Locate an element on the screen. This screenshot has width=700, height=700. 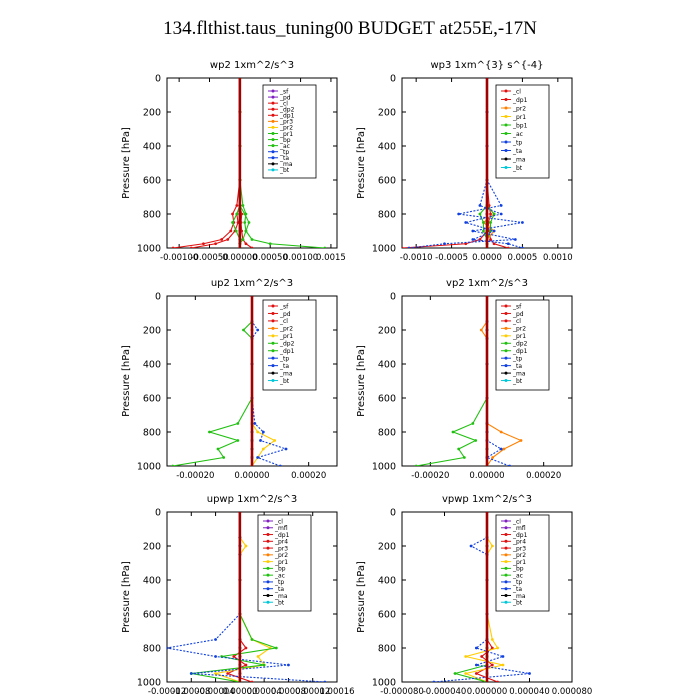
legend-label: _ac is located at coordinates (284, 146).